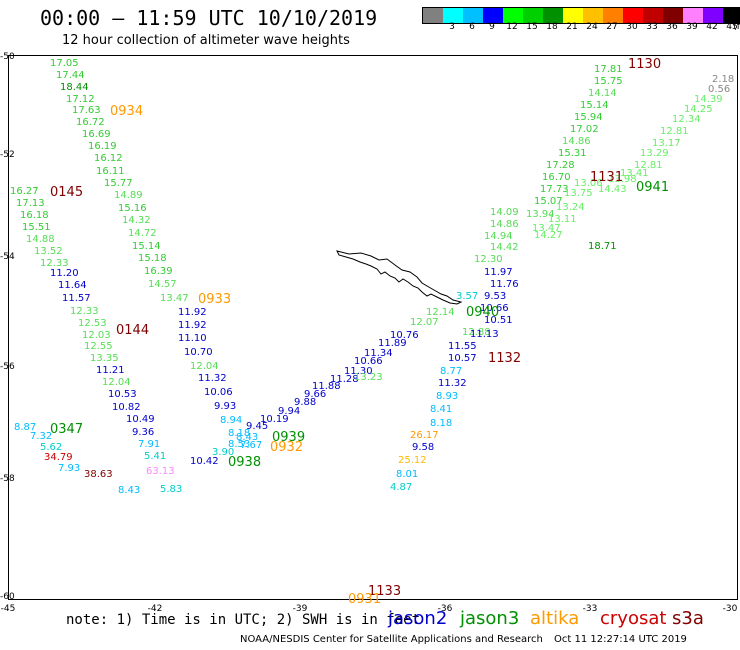 This screenshot has width=740, height=650. What do you see at coordinates (127, 111) in the screenshot?
I see `track-time-label: 0934` at bounding box center [127, 111].